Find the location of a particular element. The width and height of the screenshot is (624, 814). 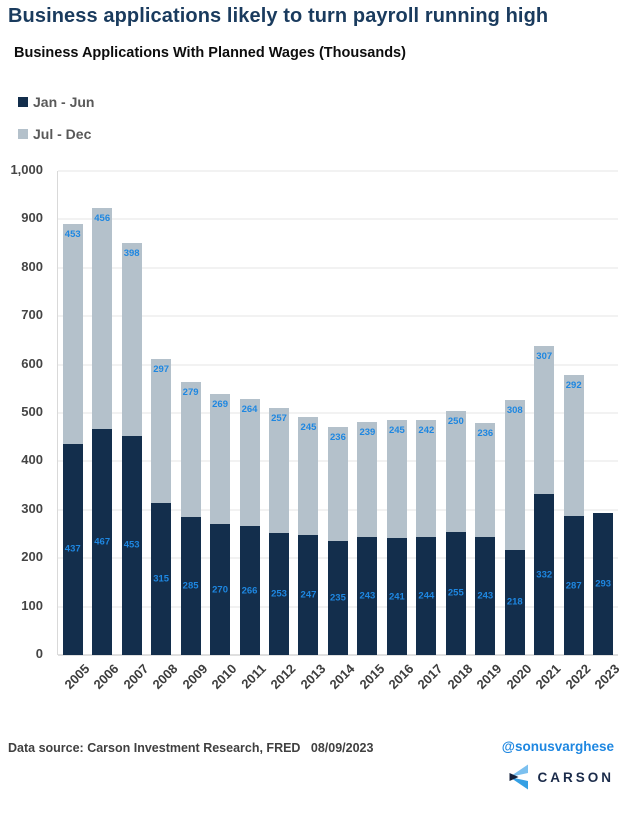

bar-group-2005: 453 437 2005 is located at coordinates (75, 431).